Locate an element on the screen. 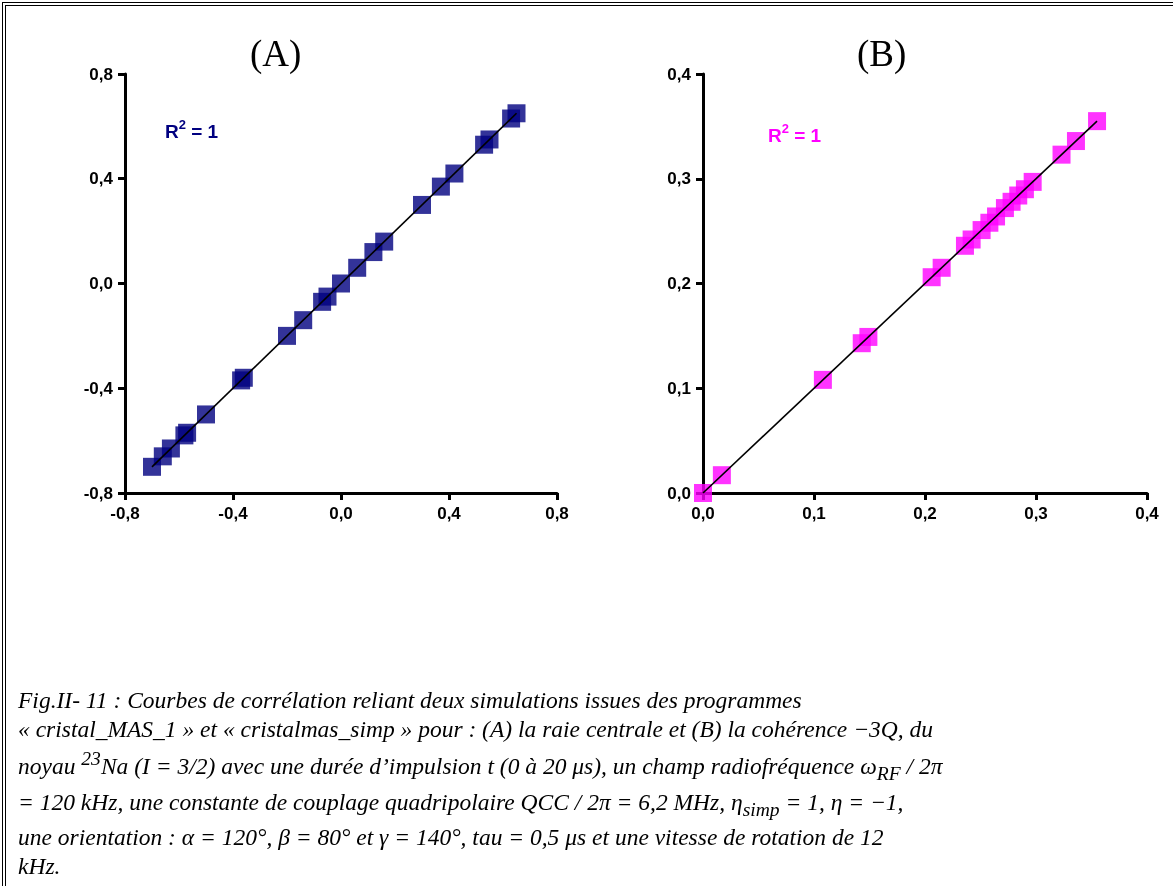  x-tick-label: -0,8 is located at coordinates (125, 513).